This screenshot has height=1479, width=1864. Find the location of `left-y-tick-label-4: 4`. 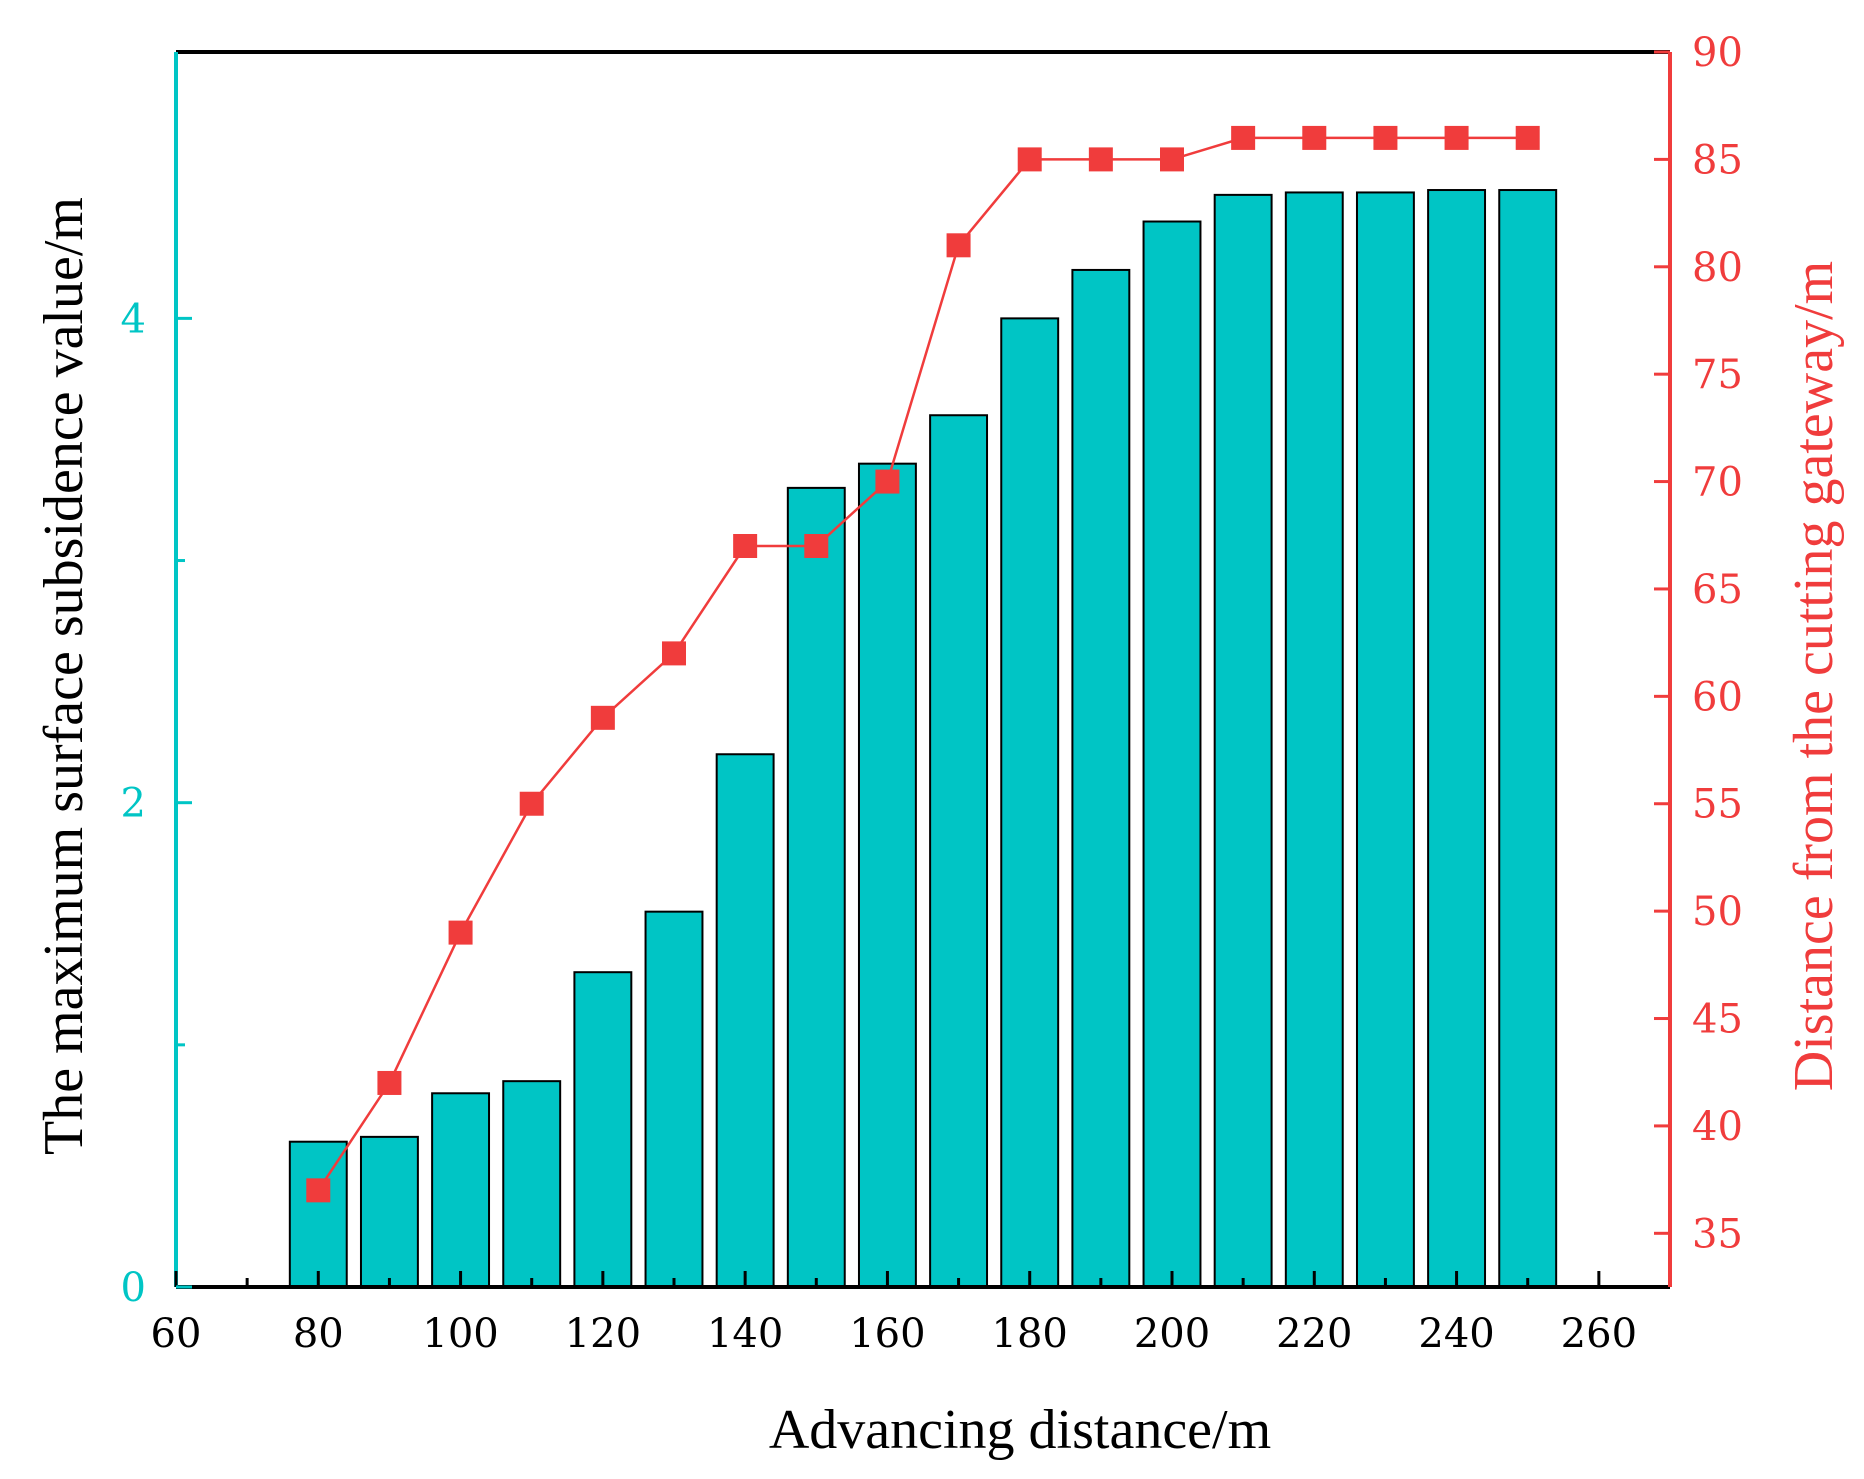

left-y-tick-label-4: 4 is located at coordinates (133, 319).